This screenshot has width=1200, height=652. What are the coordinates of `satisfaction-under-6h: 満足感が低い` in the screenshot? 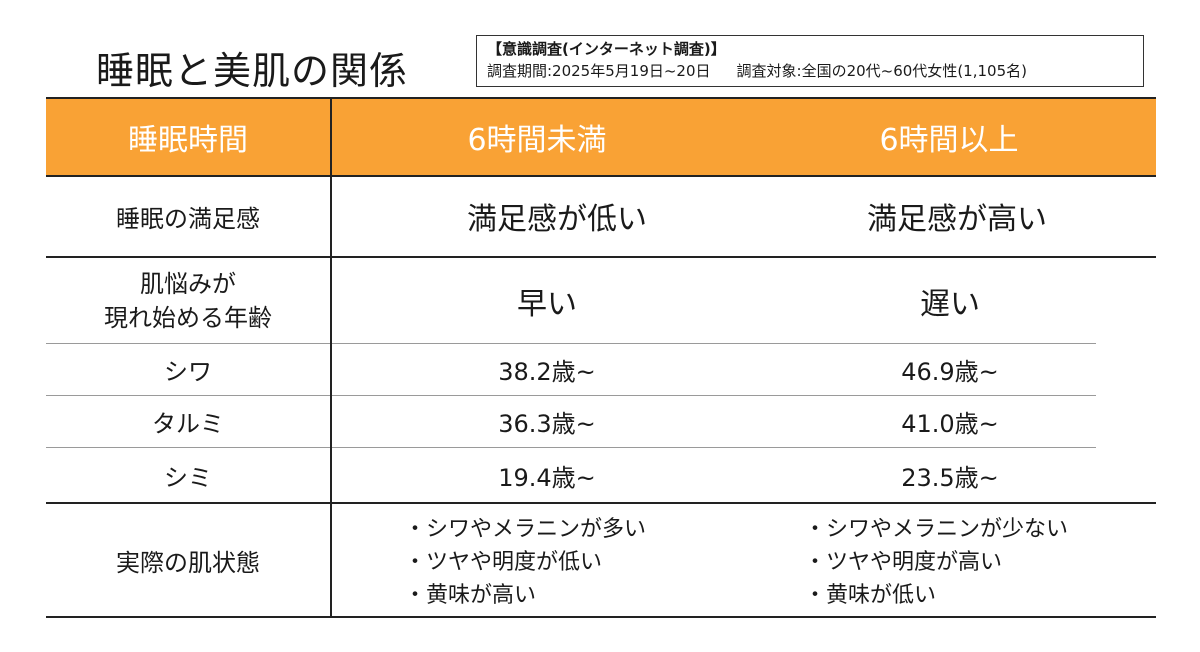 It's located at (557, 219).